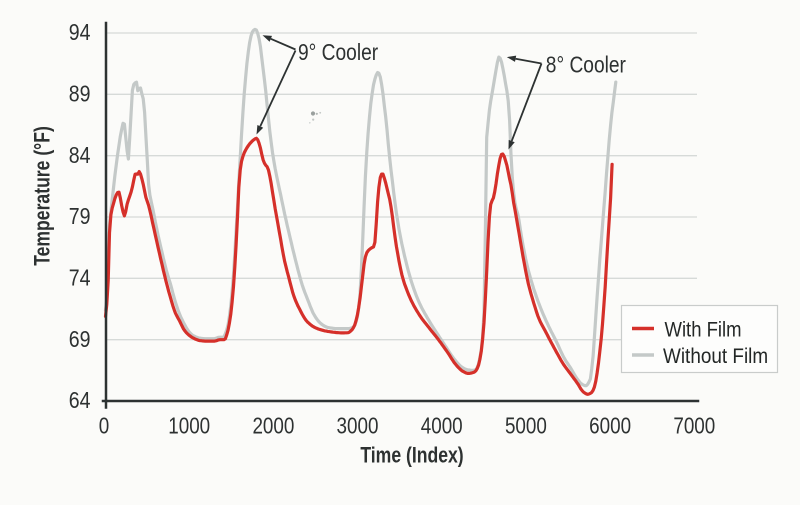  Describe the element at coordinates (80, 217) in the screenshot. I see `svg-text: 79` at that location.